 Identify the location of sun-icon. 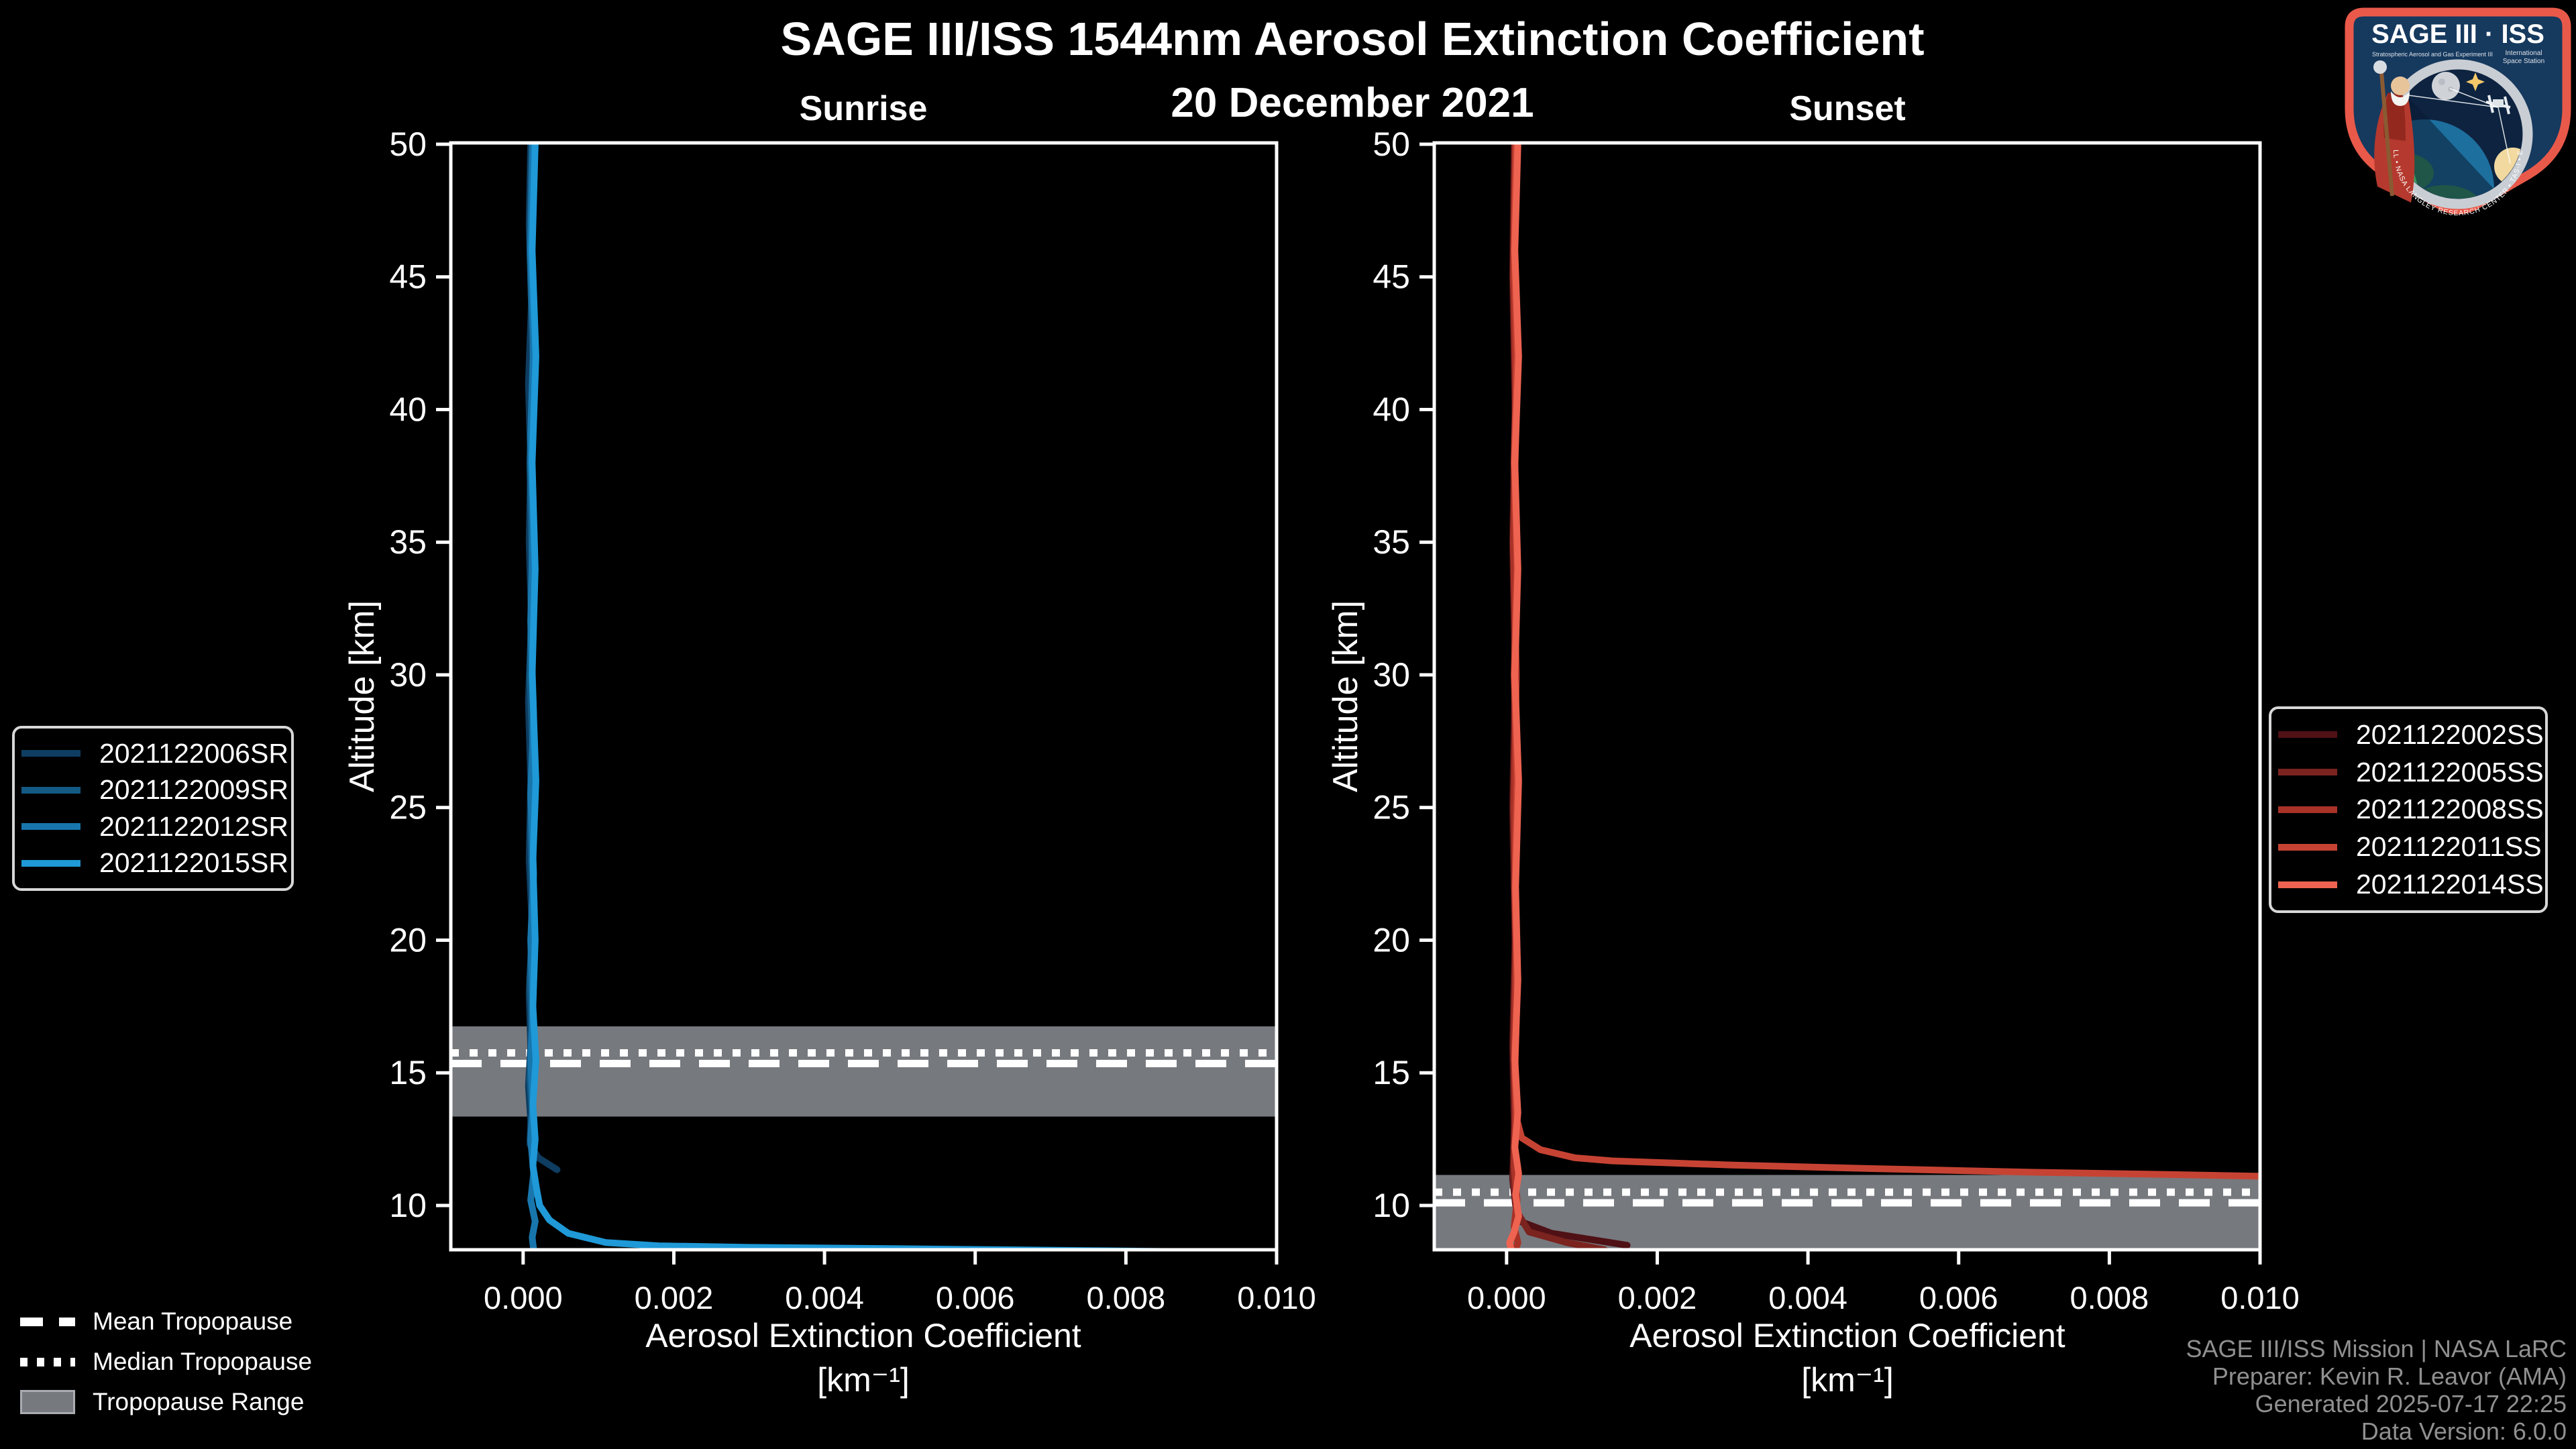
(2508, 166).